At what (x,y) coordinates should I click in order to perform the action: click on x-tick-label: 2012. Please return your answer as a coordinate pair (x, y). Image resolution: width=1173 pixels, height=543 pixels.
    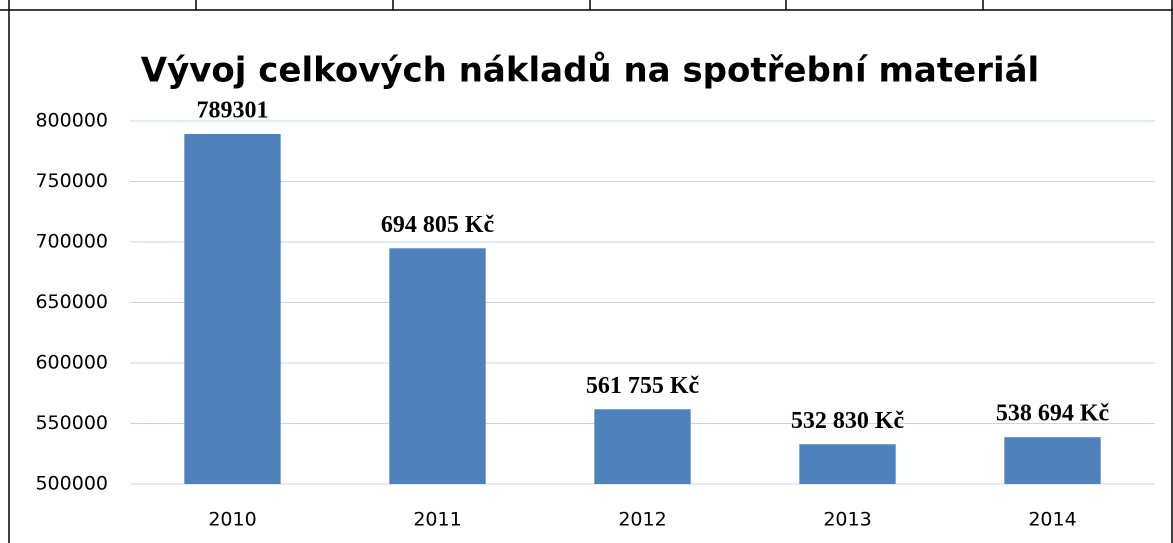
    Looking at the image, I should click on (642, 520).